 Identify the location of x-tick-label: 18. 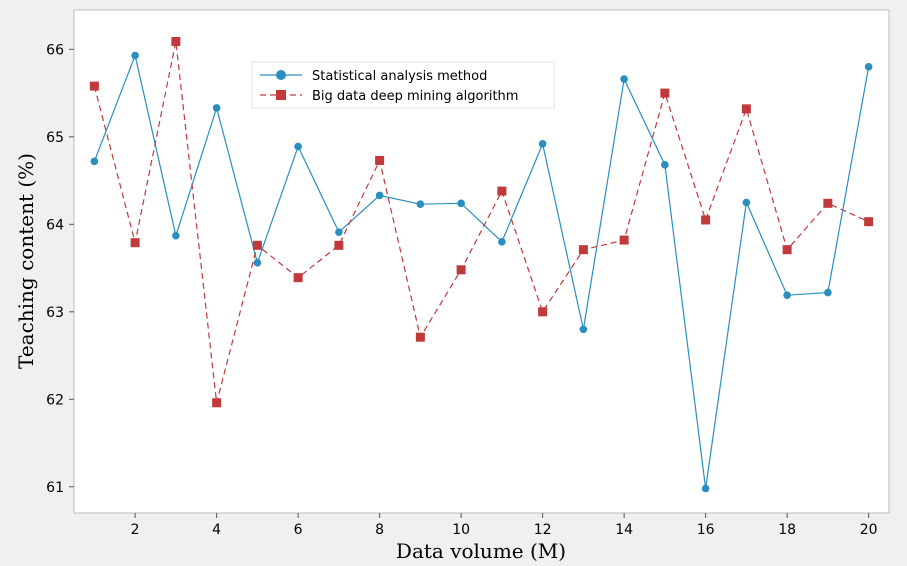
(787, 530).